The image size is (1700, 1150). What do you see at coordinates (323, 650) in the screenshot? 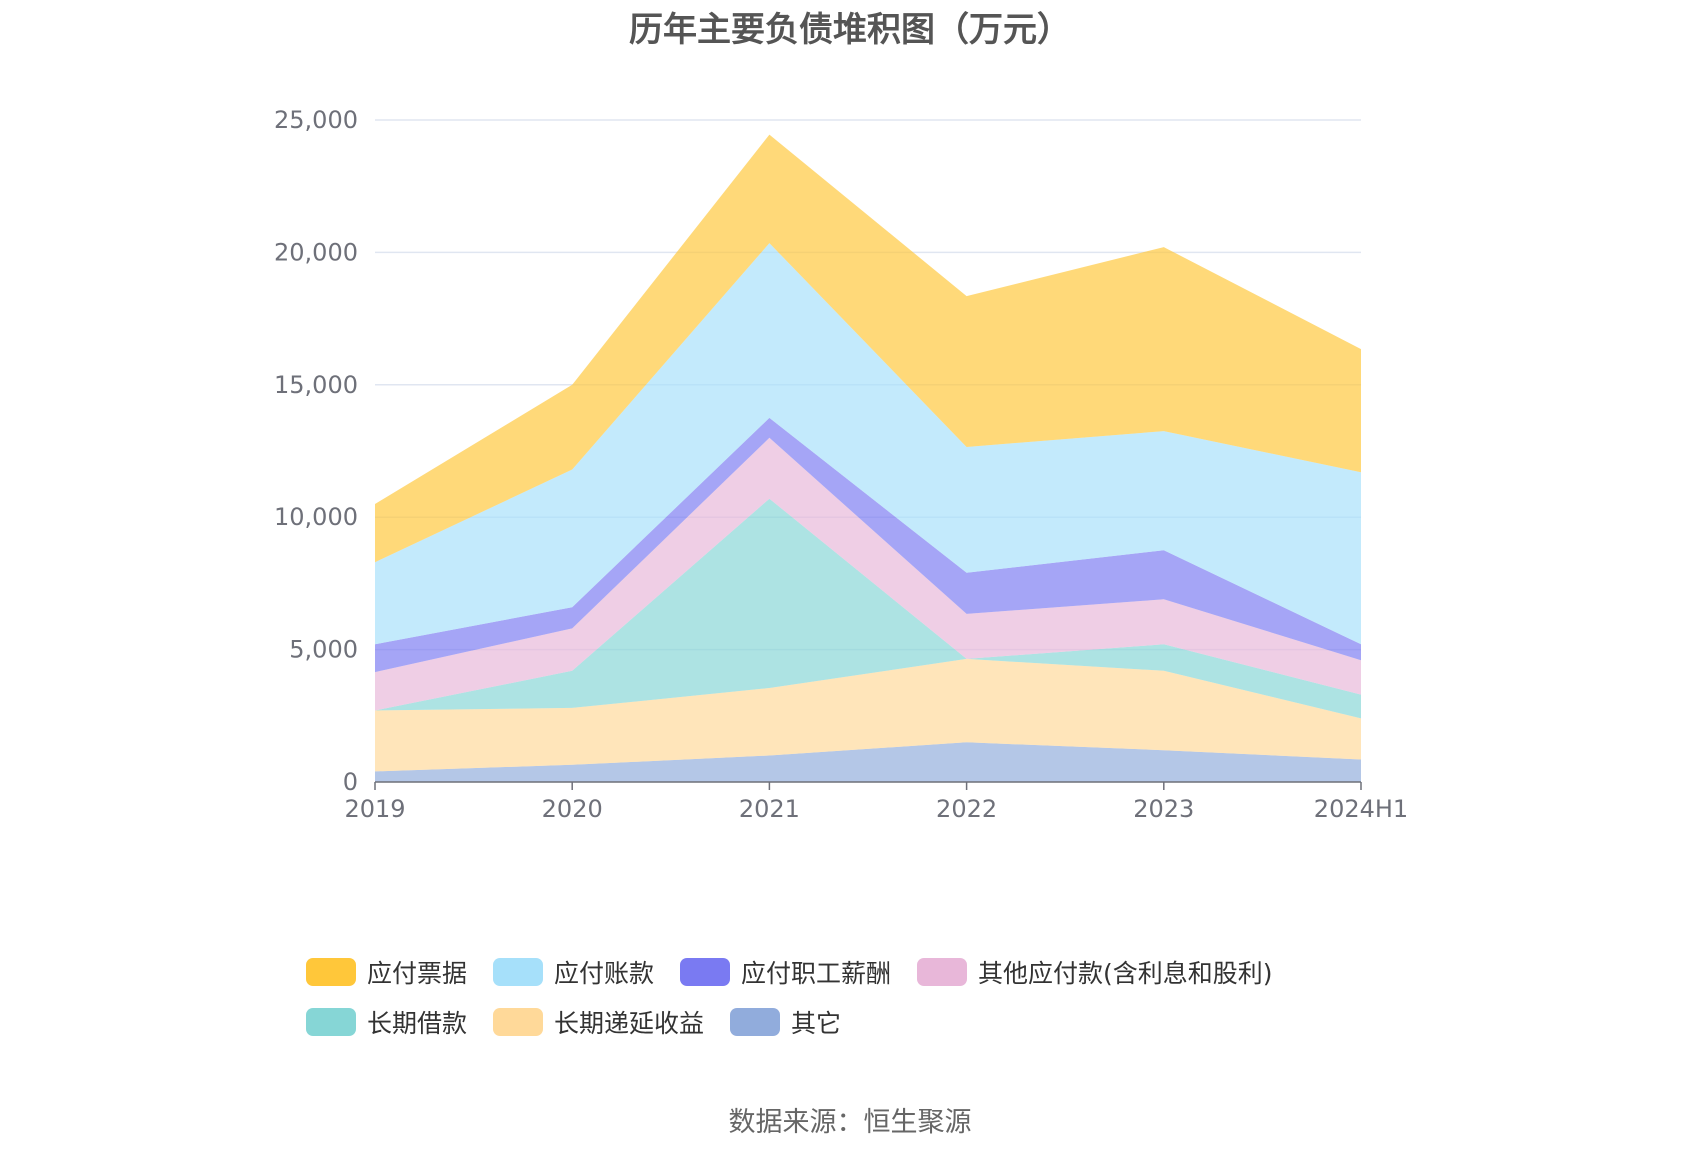
I see `y-tick-label: 5,000` at bounding box center [323, 650].